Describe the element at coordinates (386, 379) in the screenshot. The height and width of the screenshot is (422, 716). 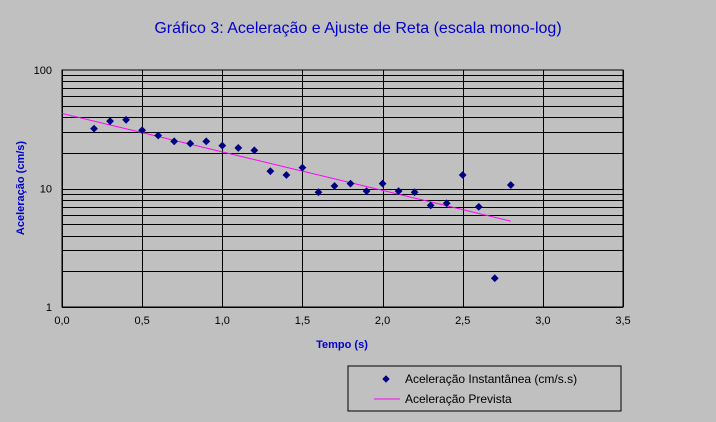
I see `legend-marker-points` at that location.